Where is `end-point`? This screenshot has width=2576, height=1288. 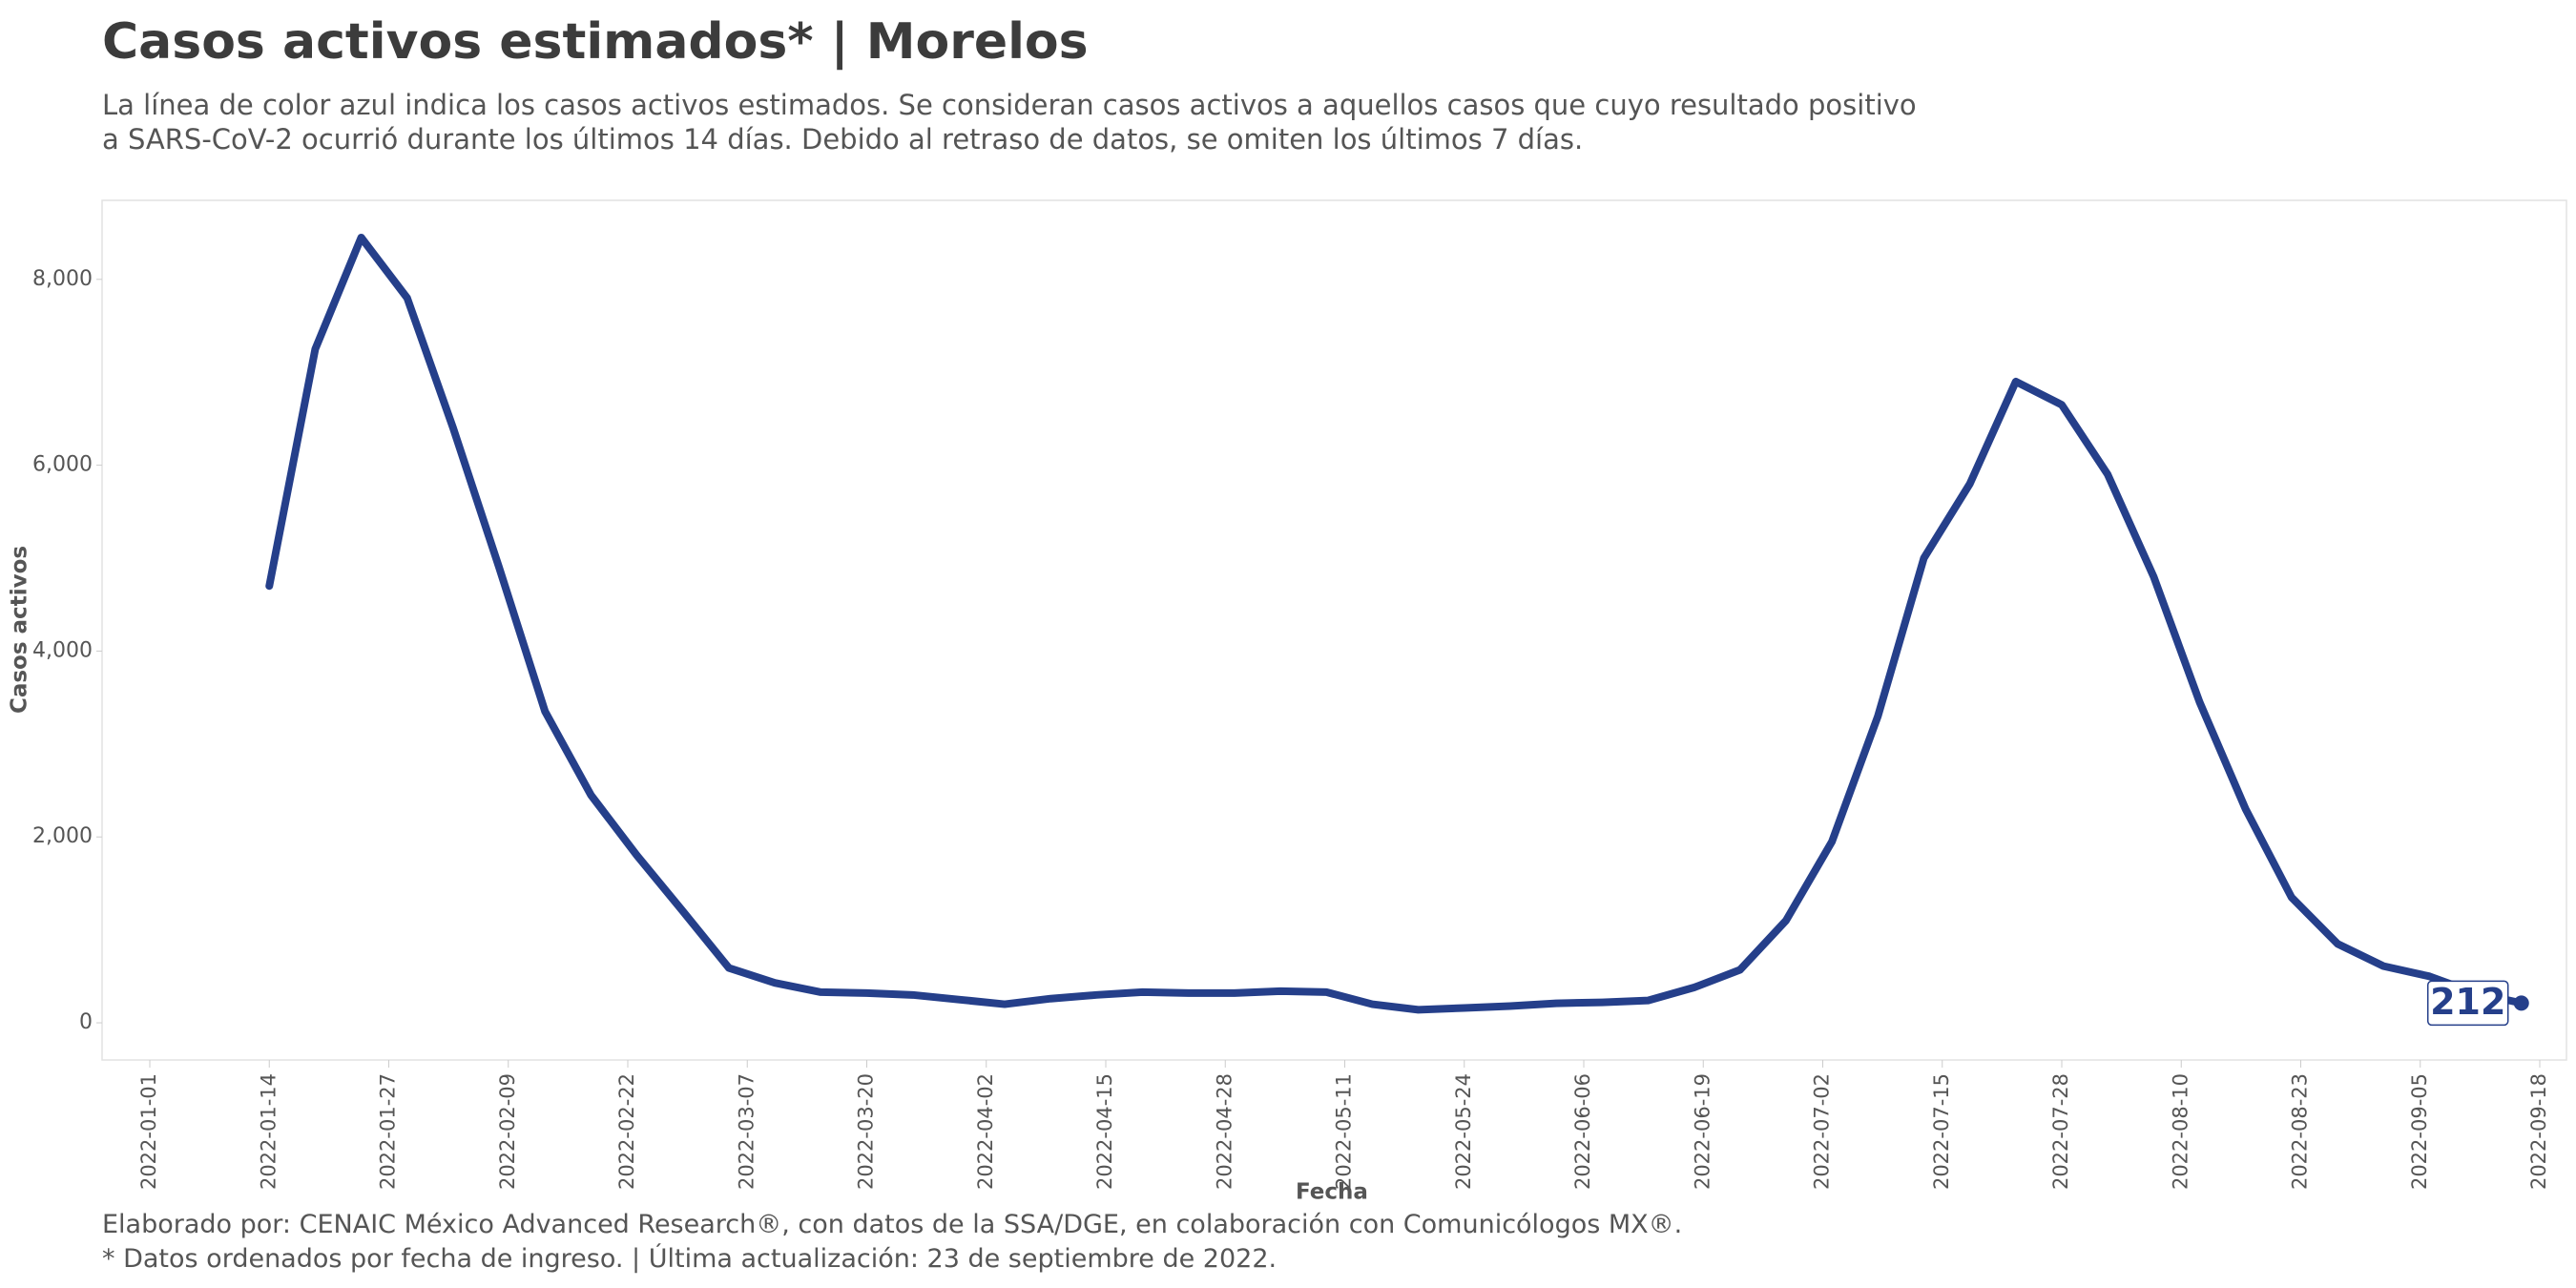
end-point is located at coordinates (2521, 1003).